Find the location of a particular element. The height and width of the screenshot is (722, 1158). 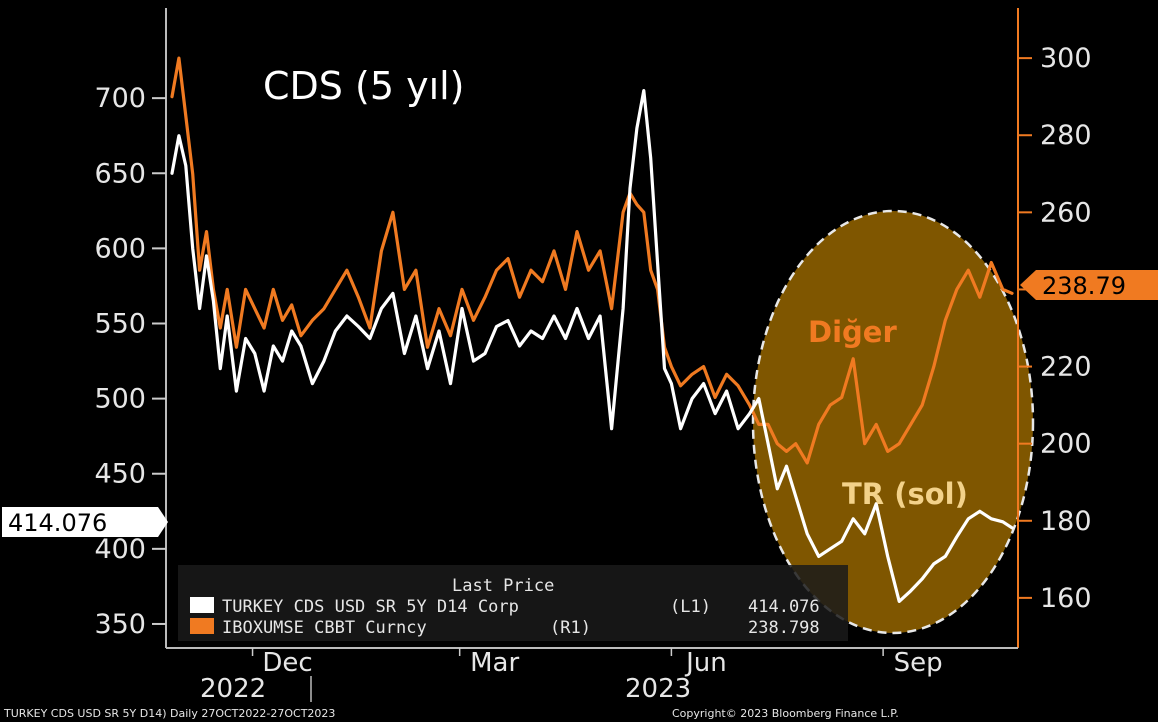

x-tick-label: Jun is located at coordinates (705, 663).